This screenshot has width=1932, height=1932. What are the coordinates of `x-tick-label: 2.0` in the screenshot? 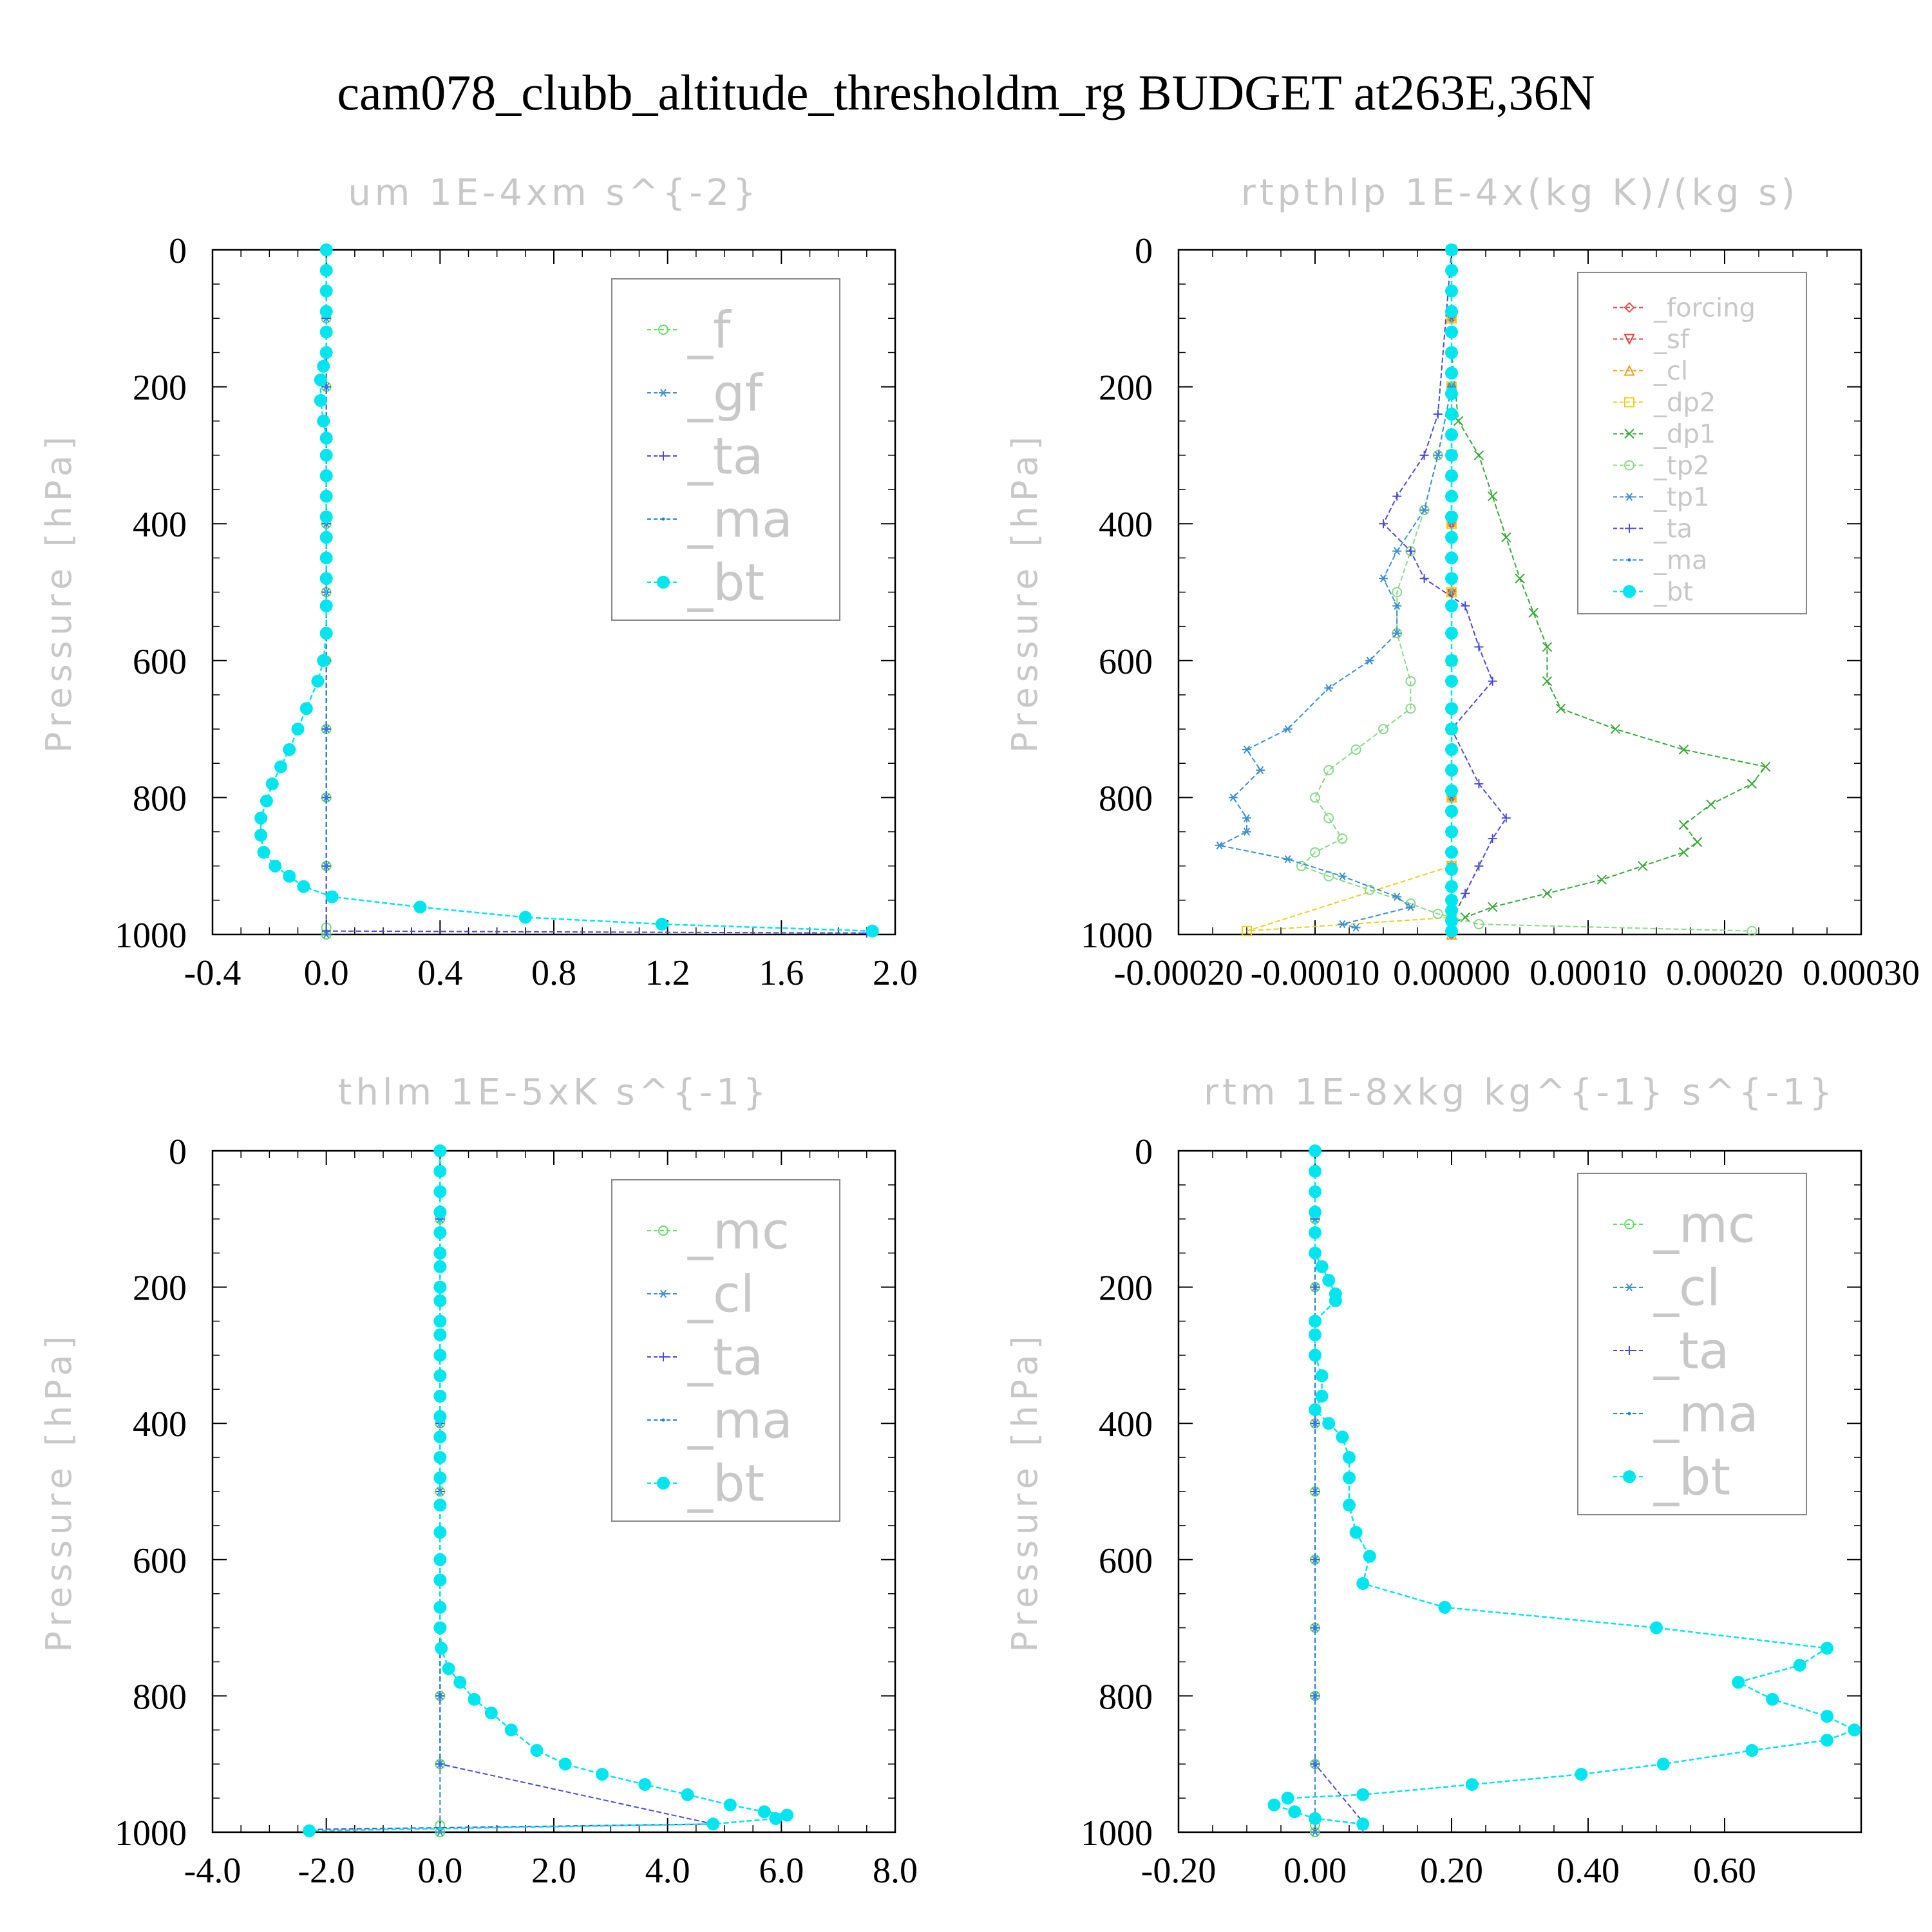 It's located at (895, 973).